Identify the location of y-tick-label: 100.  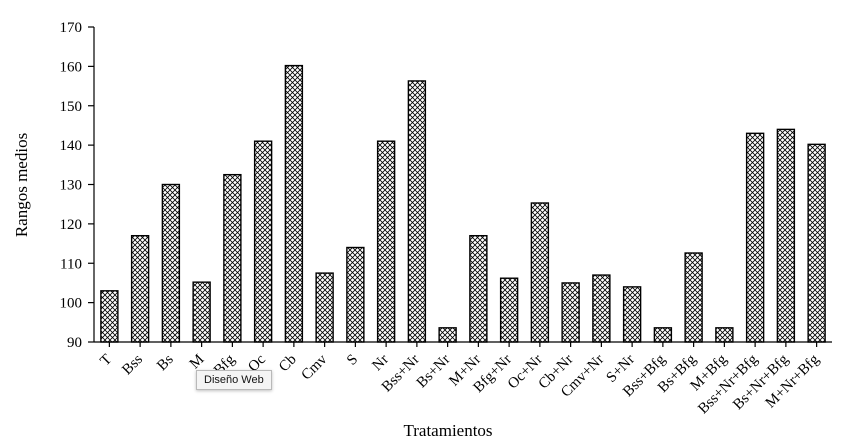
(71, 304).